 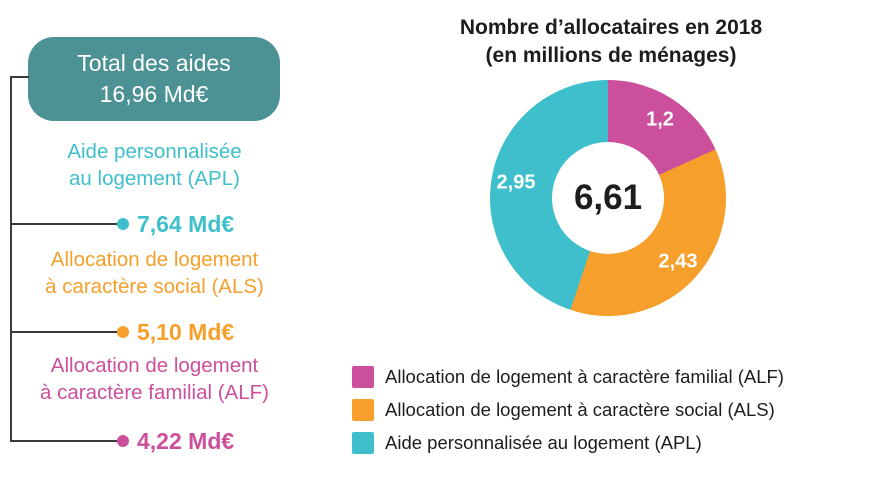 What do you see at coordinates (65, 332) in the screenshot?
I see `connector-branch-als` at bounding box center [65, 332].